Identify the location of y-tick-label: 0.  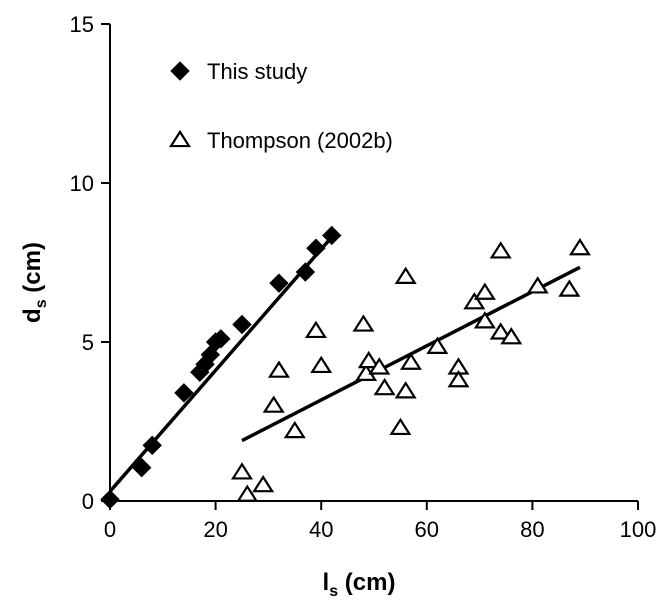
(88, 501).